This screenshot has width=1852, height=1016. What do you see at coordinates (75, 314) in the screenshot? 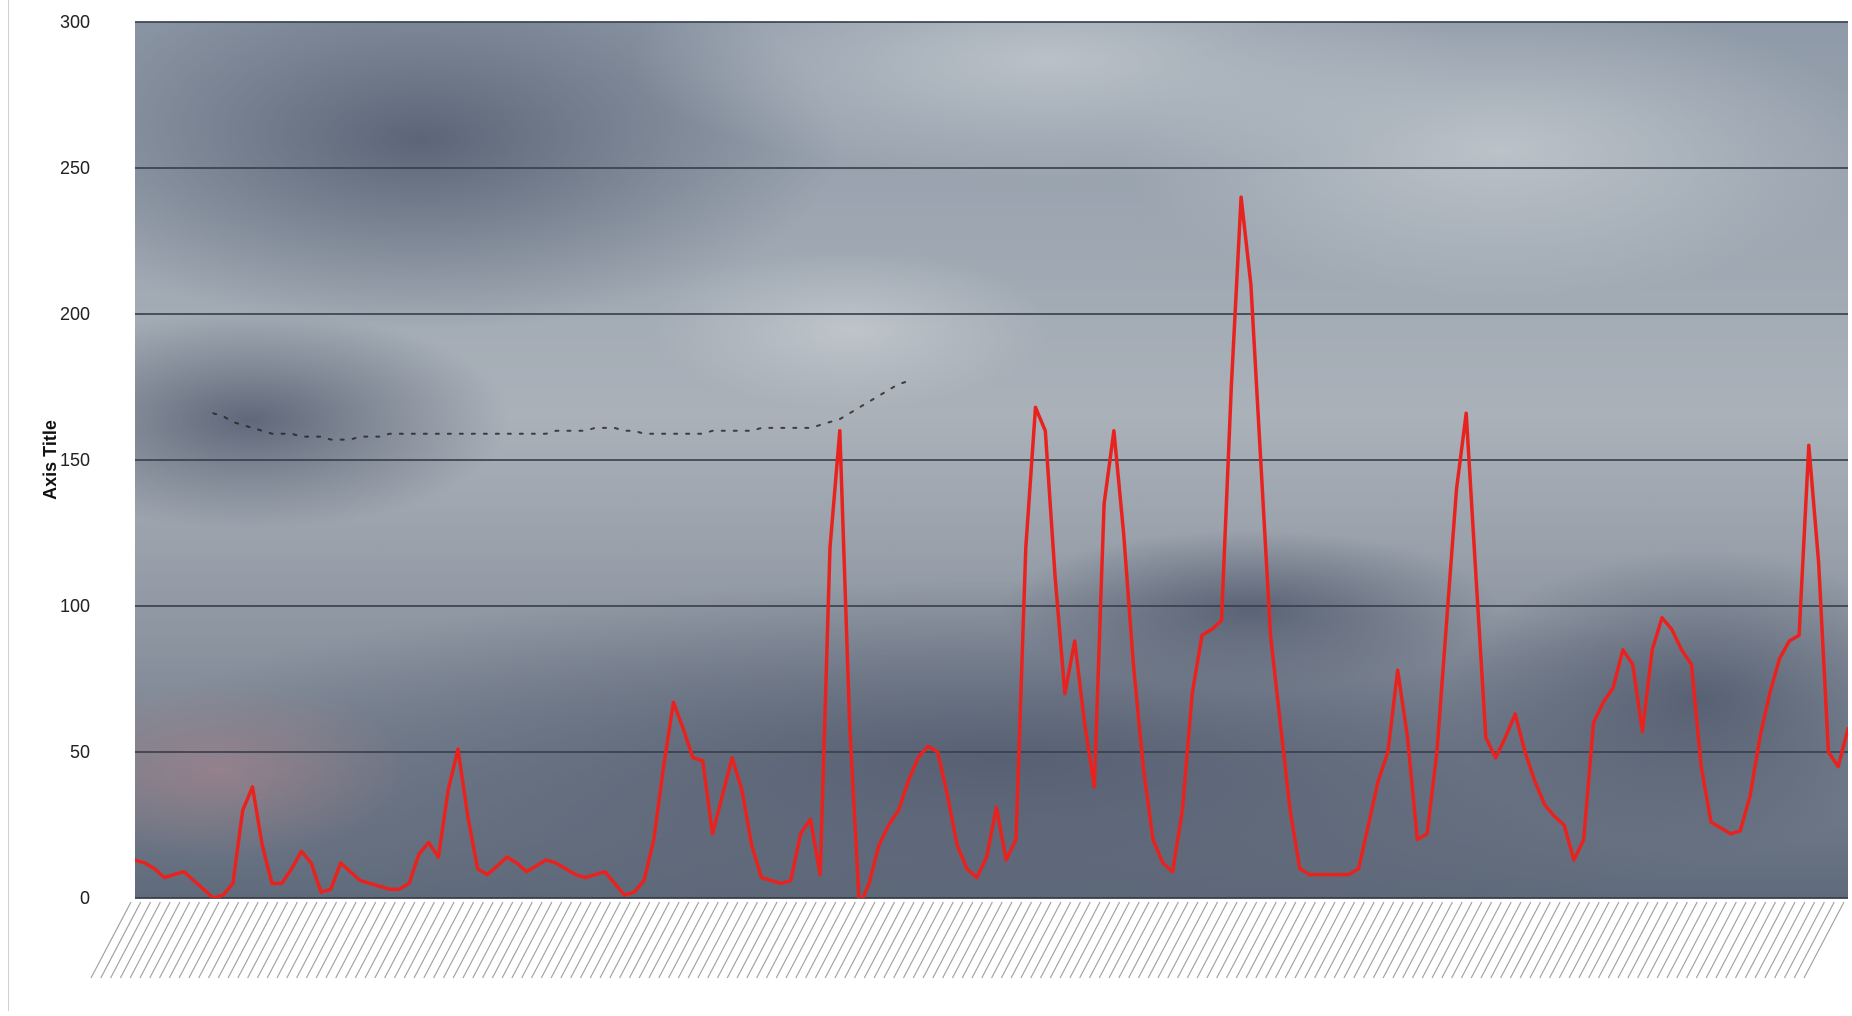
I see `y-tick-label-200: 200` at bounding box center [75, 314].